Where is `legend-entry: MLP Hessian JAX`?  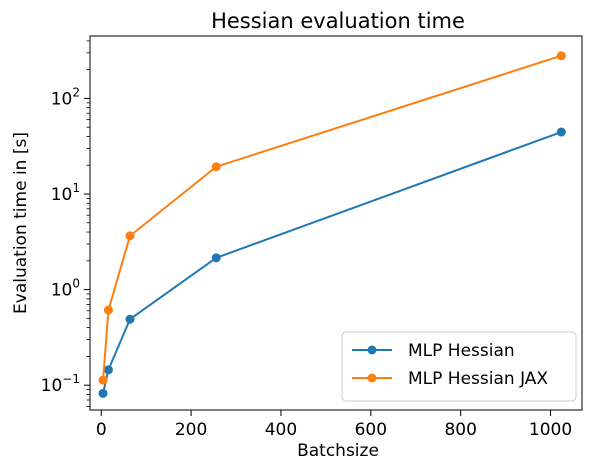
legend-entry: MLP Hessian JAX is located at coordinates (450, 379).